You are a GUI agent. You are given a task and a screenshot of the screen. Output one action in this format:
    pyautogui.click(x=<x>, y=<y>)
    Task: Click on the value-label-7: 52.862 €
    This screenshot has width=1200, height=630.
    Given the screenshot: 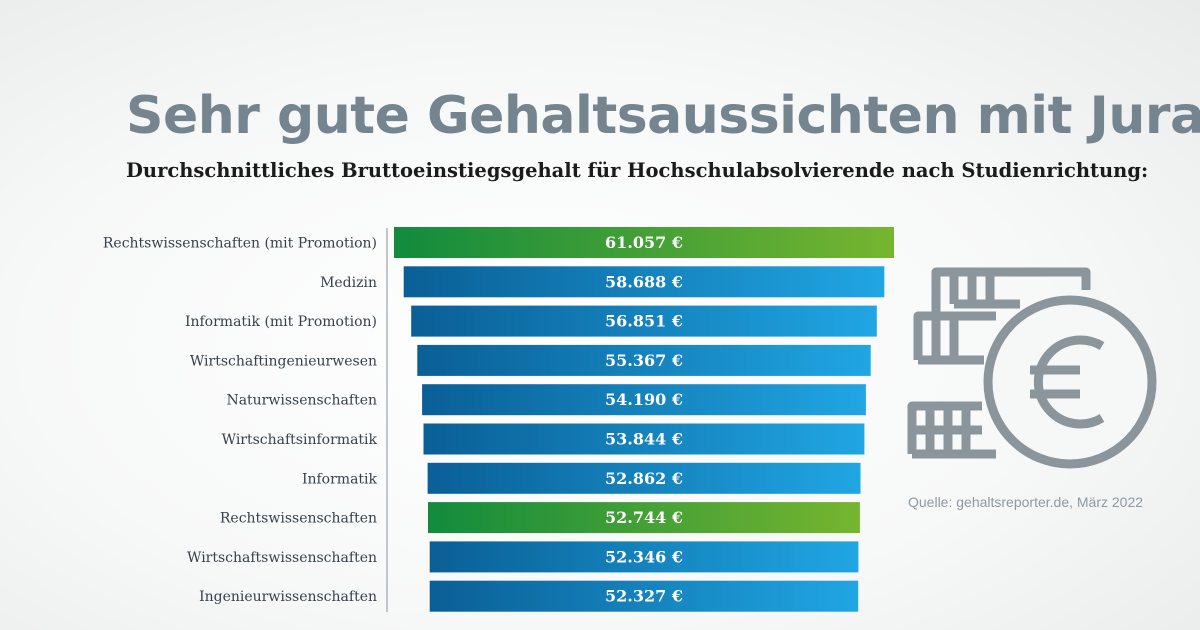 What is the action you would take?
    pyautogui.click(x=644, y=478)
    